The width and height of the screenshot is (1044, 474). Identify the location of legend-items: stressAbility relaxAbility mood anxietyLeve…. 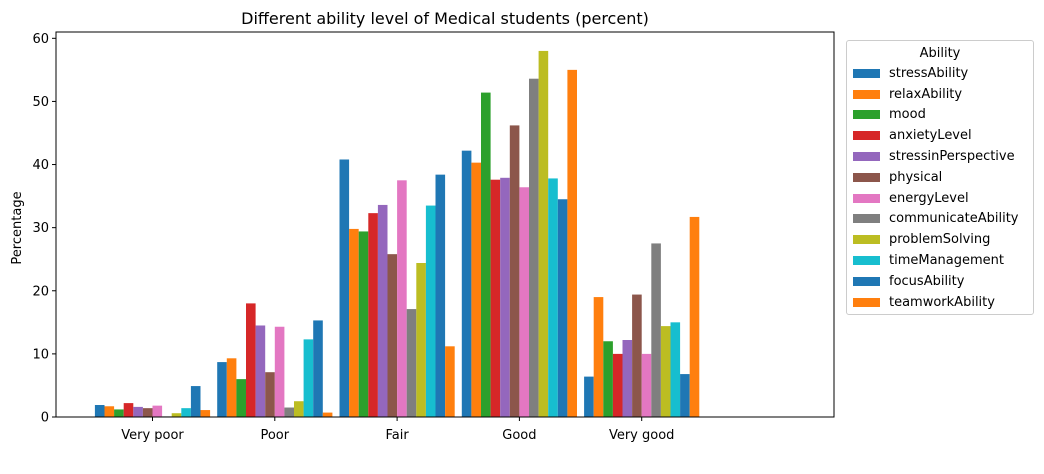
(940, 188).